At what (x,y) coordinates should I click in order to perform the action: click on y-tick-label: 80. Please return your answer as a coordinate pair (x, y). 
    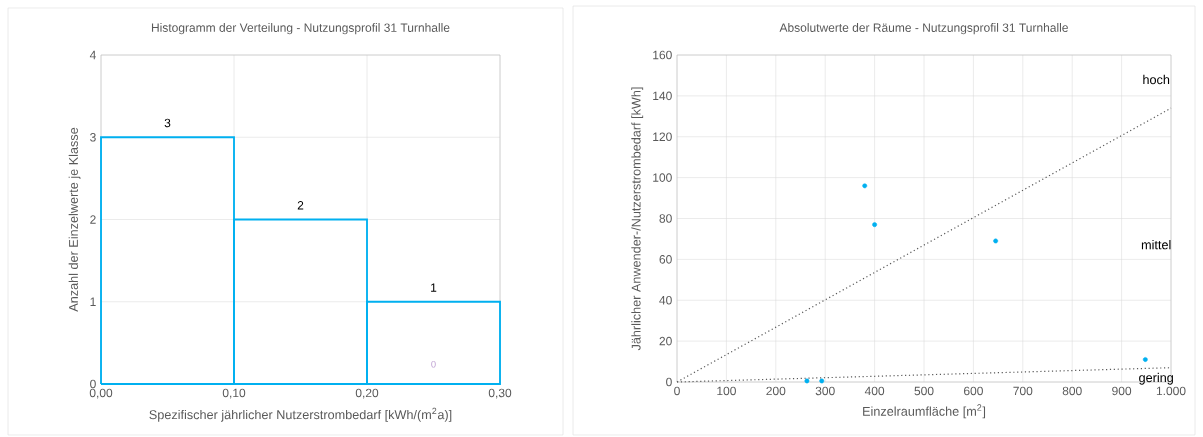
    Looking at the image, I should click on (665, 218).